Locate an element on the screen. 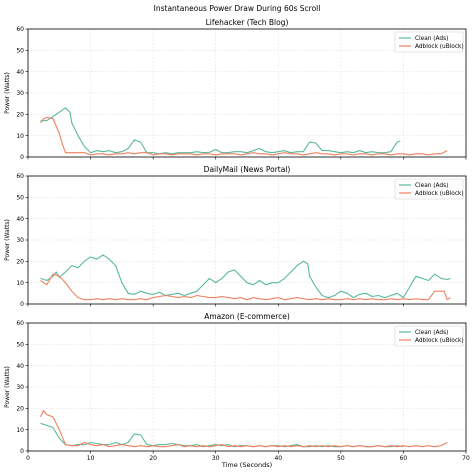 This screenshot has width=474, height=474. panel-title: DailyMail (News Portal) is located at coordinates (247, 169).